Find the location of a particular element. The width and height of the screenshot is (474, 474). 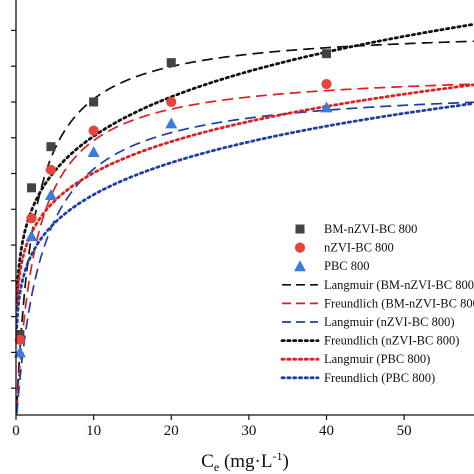

legend-item-bm-nzvi-bc-800: BM-nZVI-BC 800 is located at coordinates (356, 229).